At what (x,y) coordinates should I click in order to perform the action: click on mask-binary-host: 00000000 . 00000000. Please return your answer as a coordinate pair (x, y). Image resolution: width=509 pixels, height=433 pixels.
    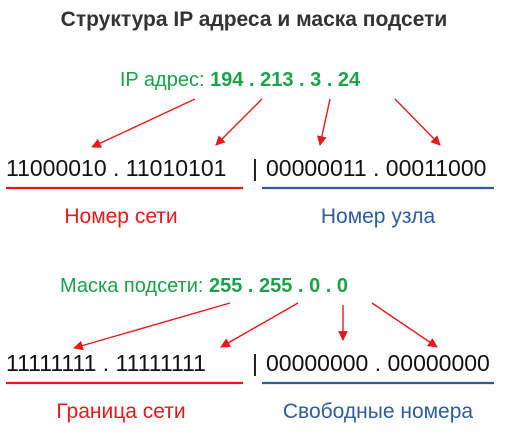
    Looking at the image, I should click on (378, 363).